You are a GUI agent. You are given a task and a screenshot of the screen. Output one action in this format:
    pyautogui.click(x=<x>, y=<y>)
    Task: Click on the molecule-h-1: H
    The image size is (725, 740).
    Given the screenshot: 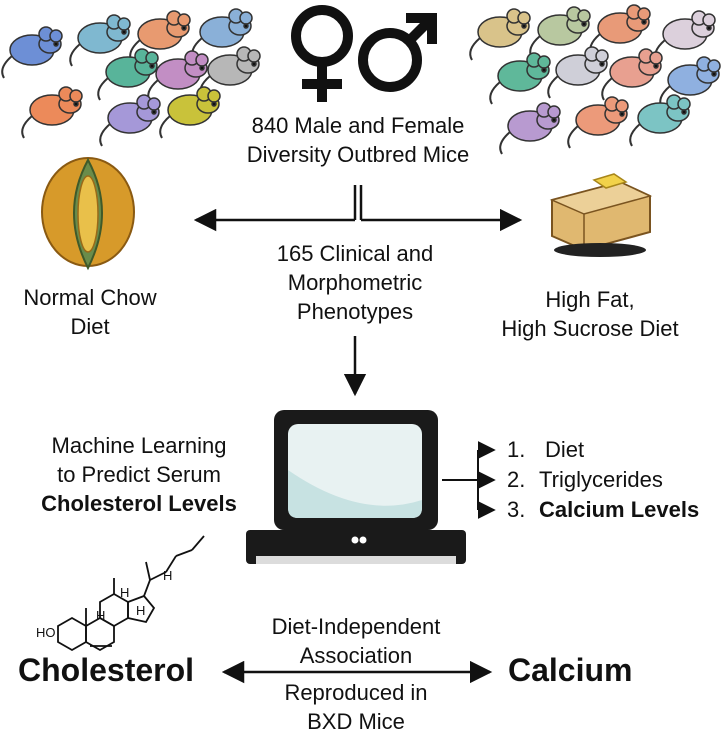 What is the action you would take?
    pyautogui.click(x=168, y=575)
    